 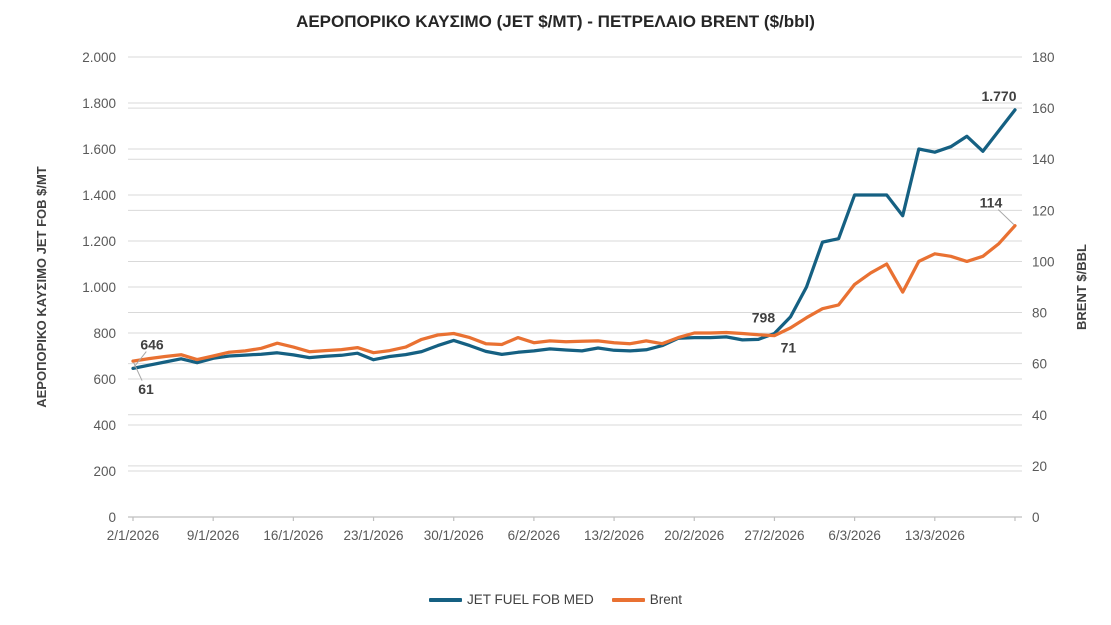 What do you see at coordinates (112, 517) in the screenshot?
I see `y-tick-label-left: 0` at bounding box center [112, 517].